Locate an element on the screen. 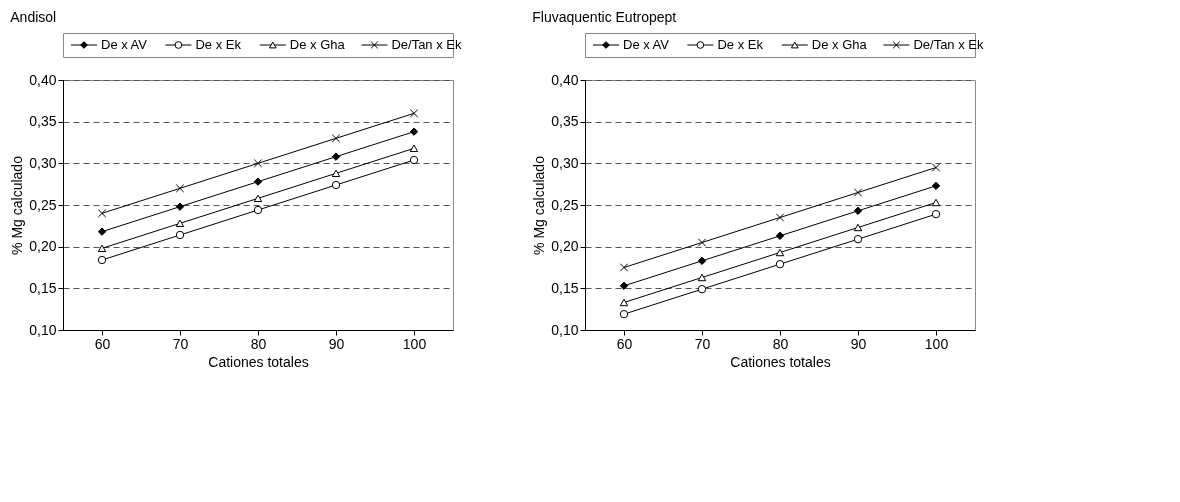 This screenshot has width=1180, height=502. chart-title: Andisol is located at coordinates (33, 16).